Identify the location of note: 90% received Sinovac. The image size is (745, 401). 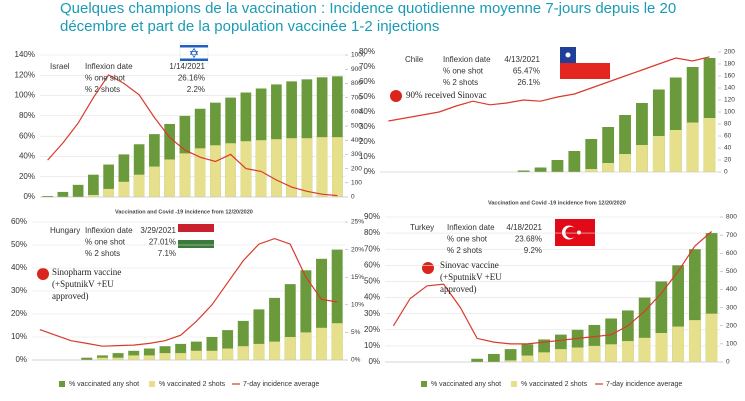
(446, 95).